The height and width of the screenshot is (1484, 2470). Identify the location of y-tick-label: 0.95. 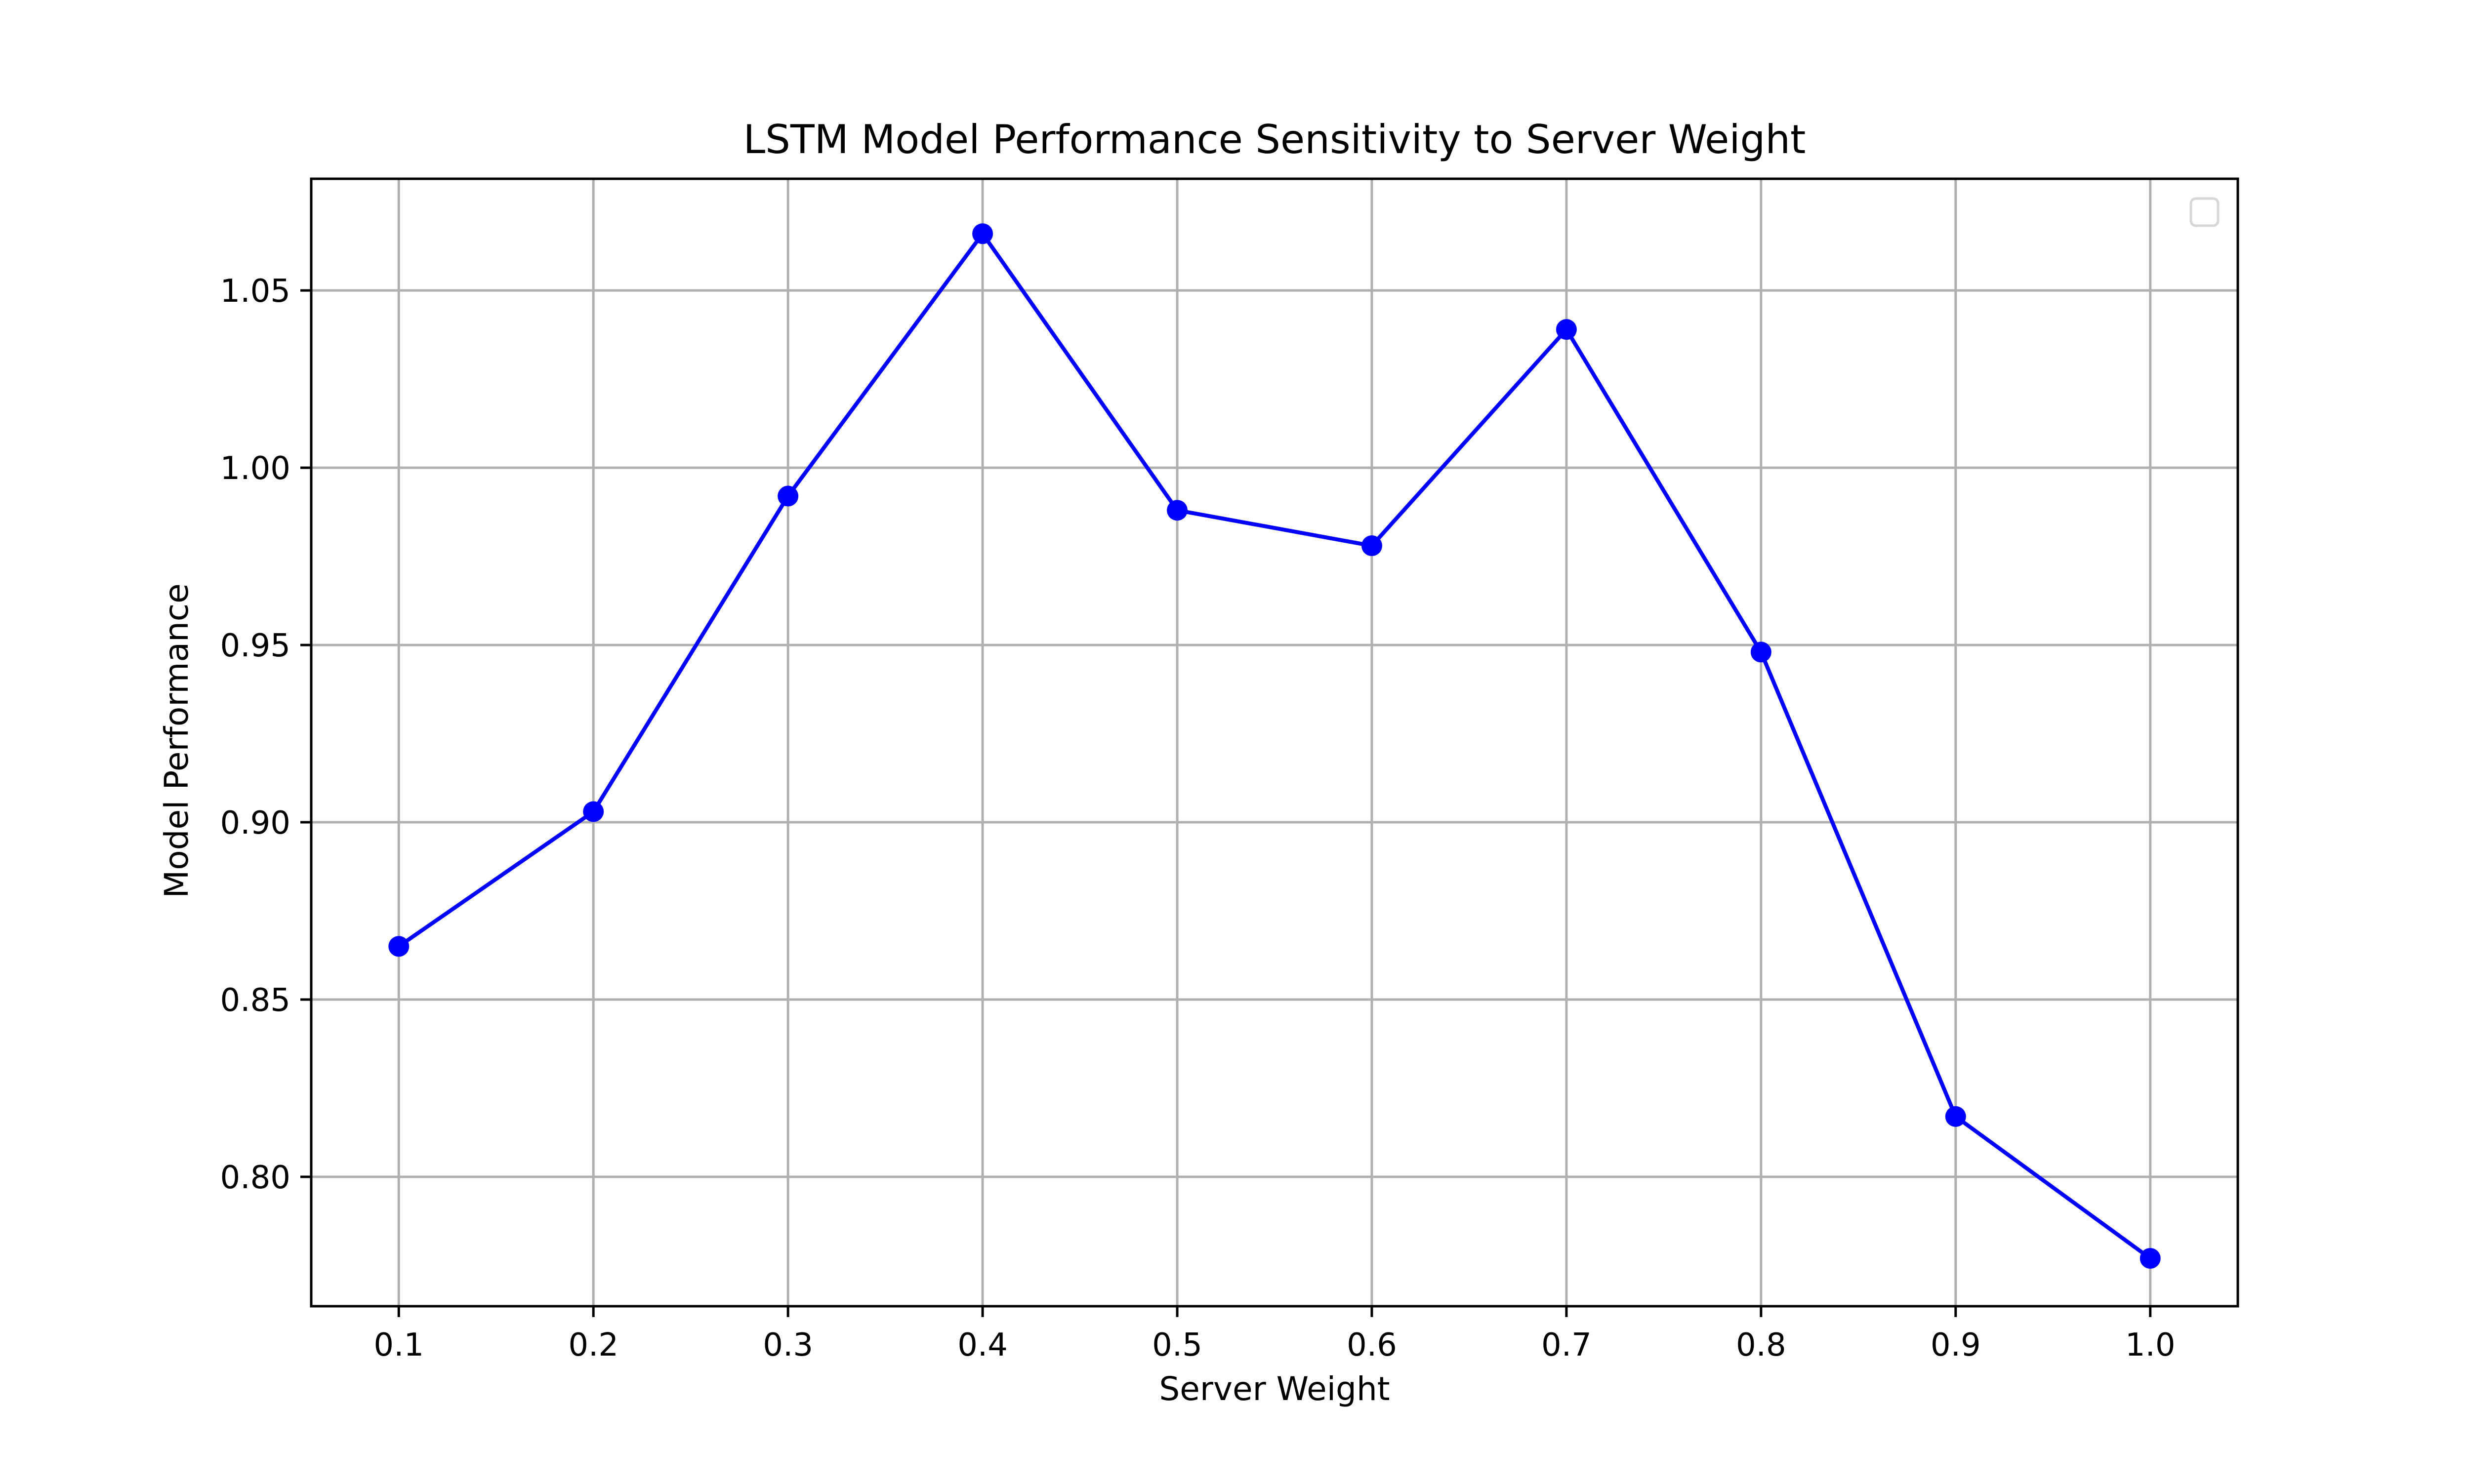
(255, 646).